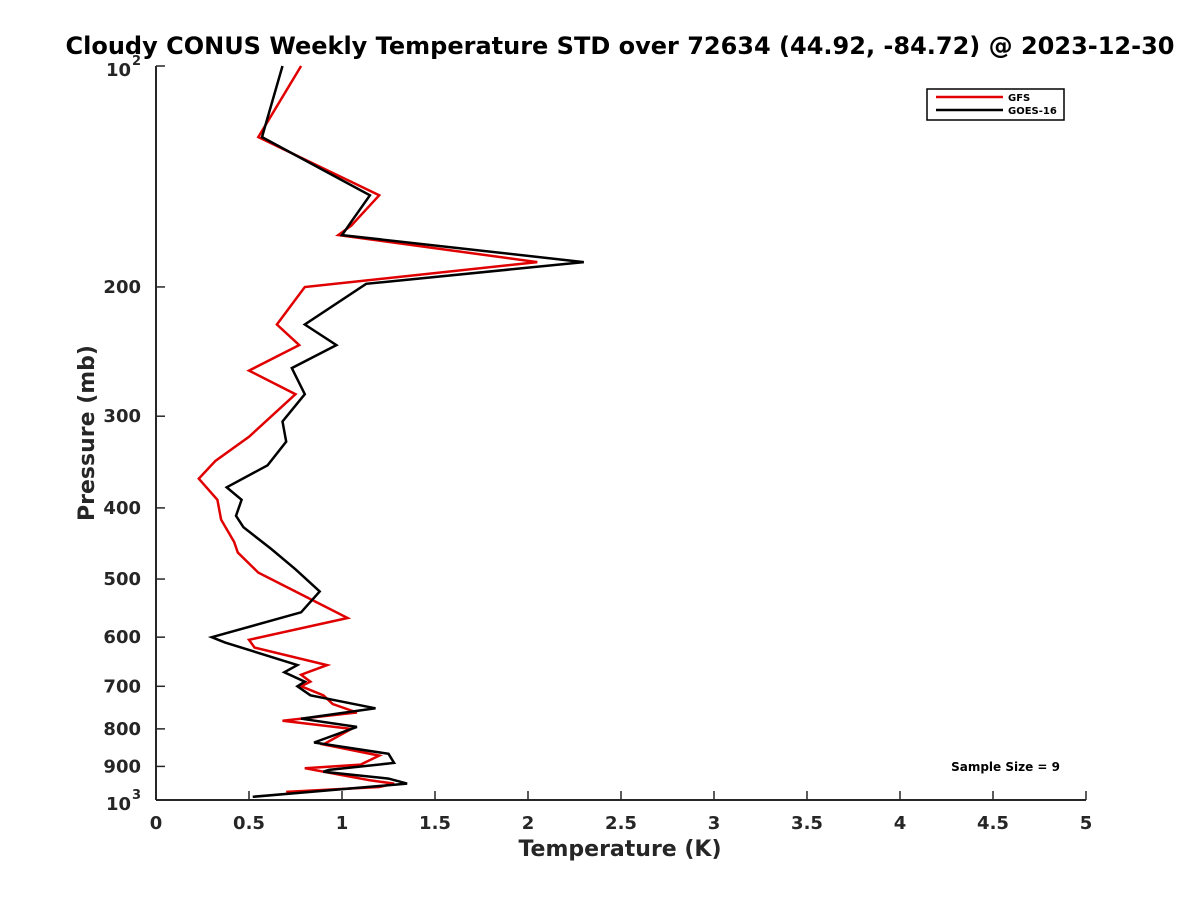 The height and width of the screenshot is (900, 1200). I want to click on x-tick-label: 2, so click(528, 823).